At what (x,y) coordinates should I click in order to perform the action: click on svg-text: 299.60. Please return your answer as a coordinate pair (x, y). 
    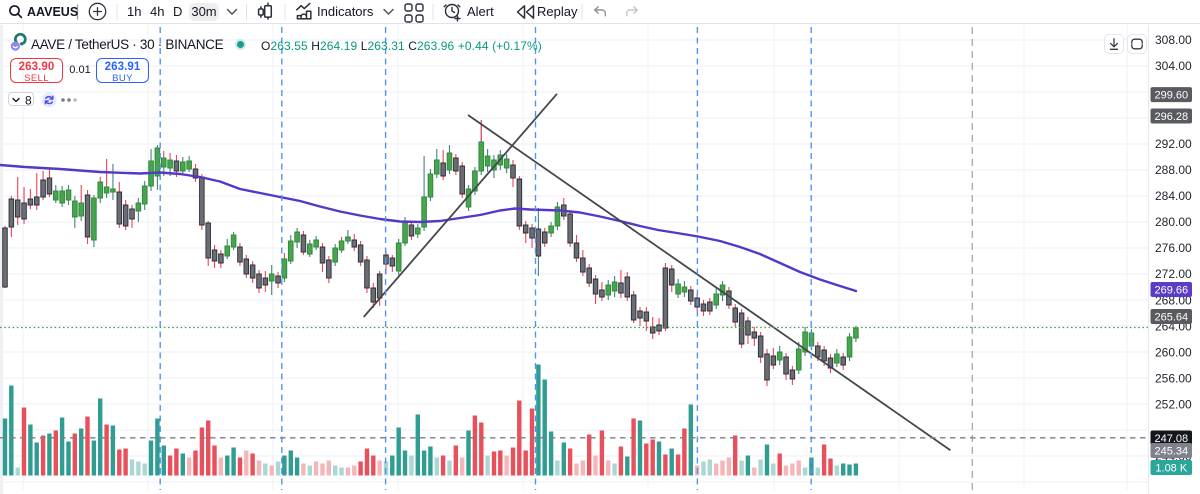
    Looking at the image, I should click on (1171, 96).